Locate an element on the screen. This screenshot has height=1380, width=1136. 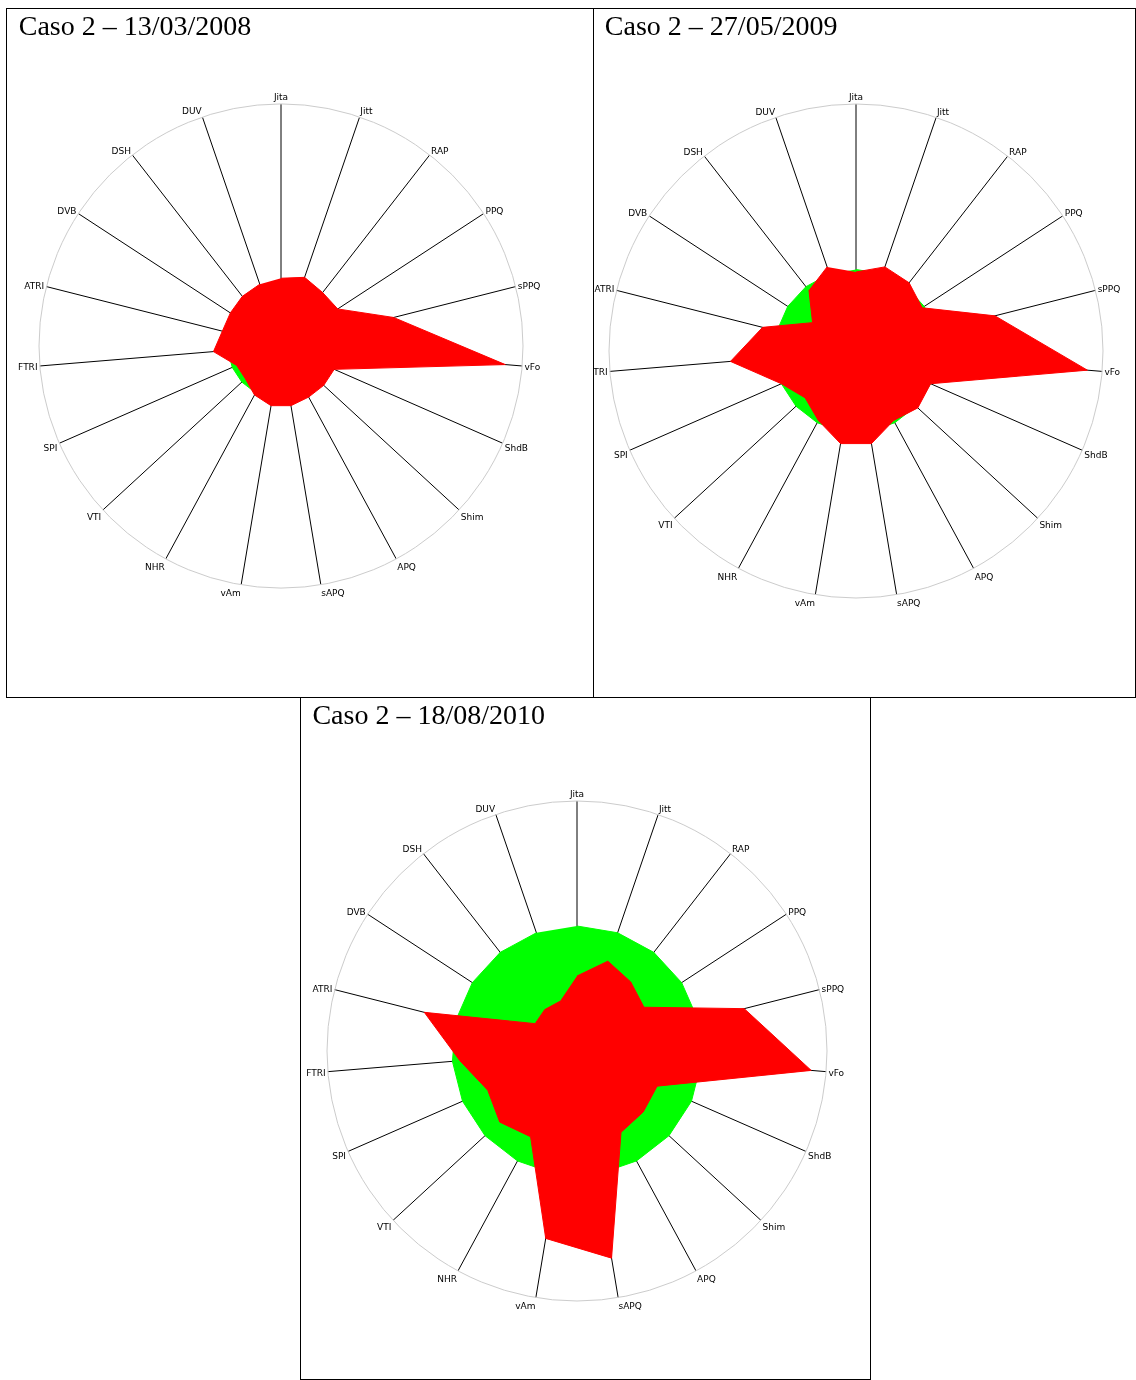
chart-title: Caso 2 – 13/03/2008 is located at coordinates (135, 25).